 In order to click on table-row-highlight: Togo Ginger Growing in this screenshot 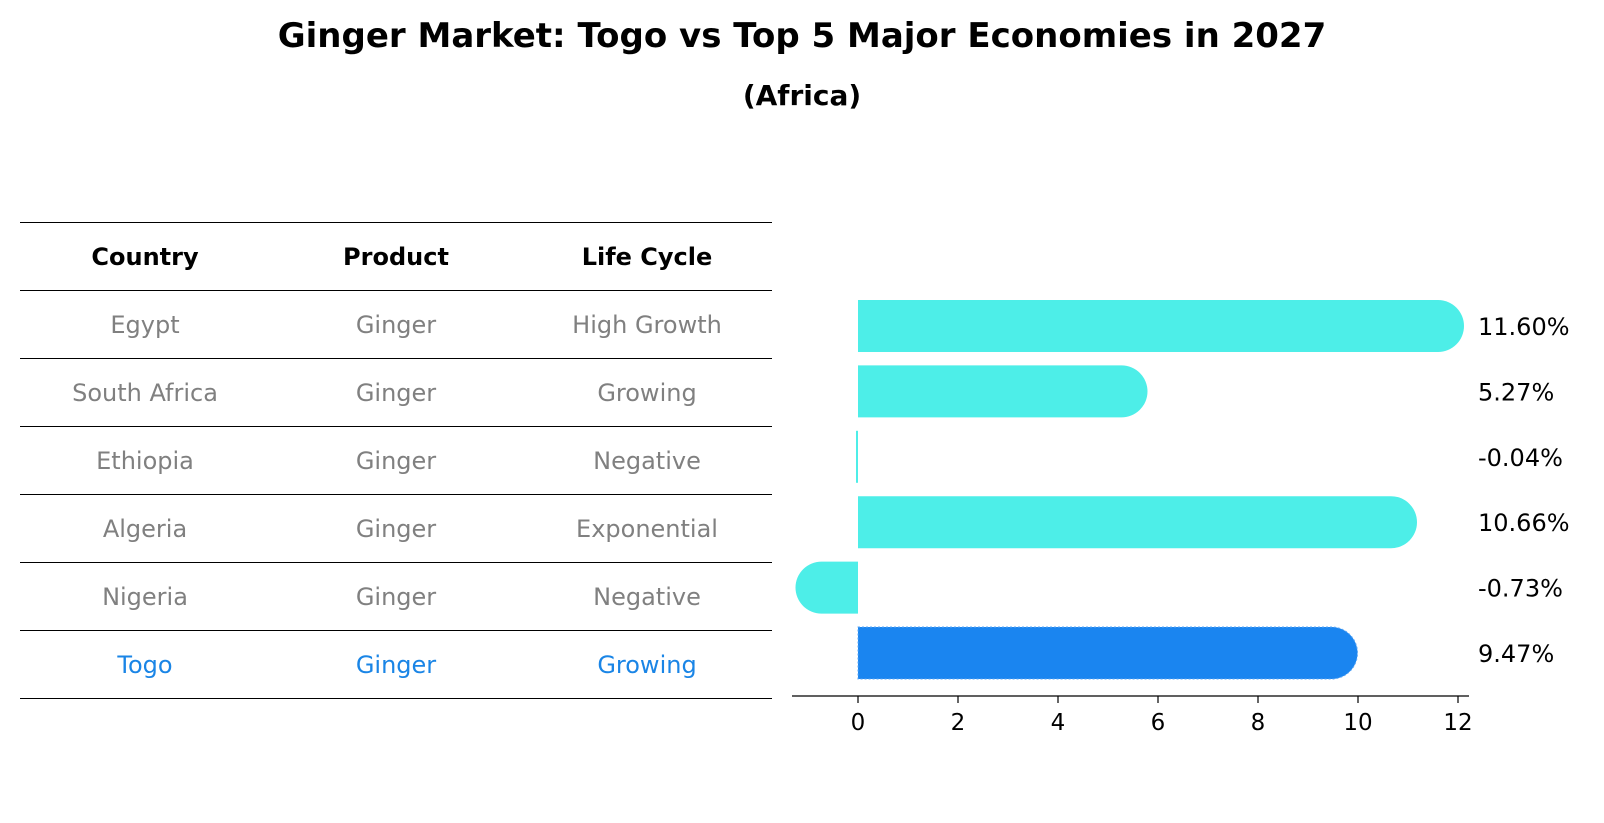, I will do `click(396, 665)`.